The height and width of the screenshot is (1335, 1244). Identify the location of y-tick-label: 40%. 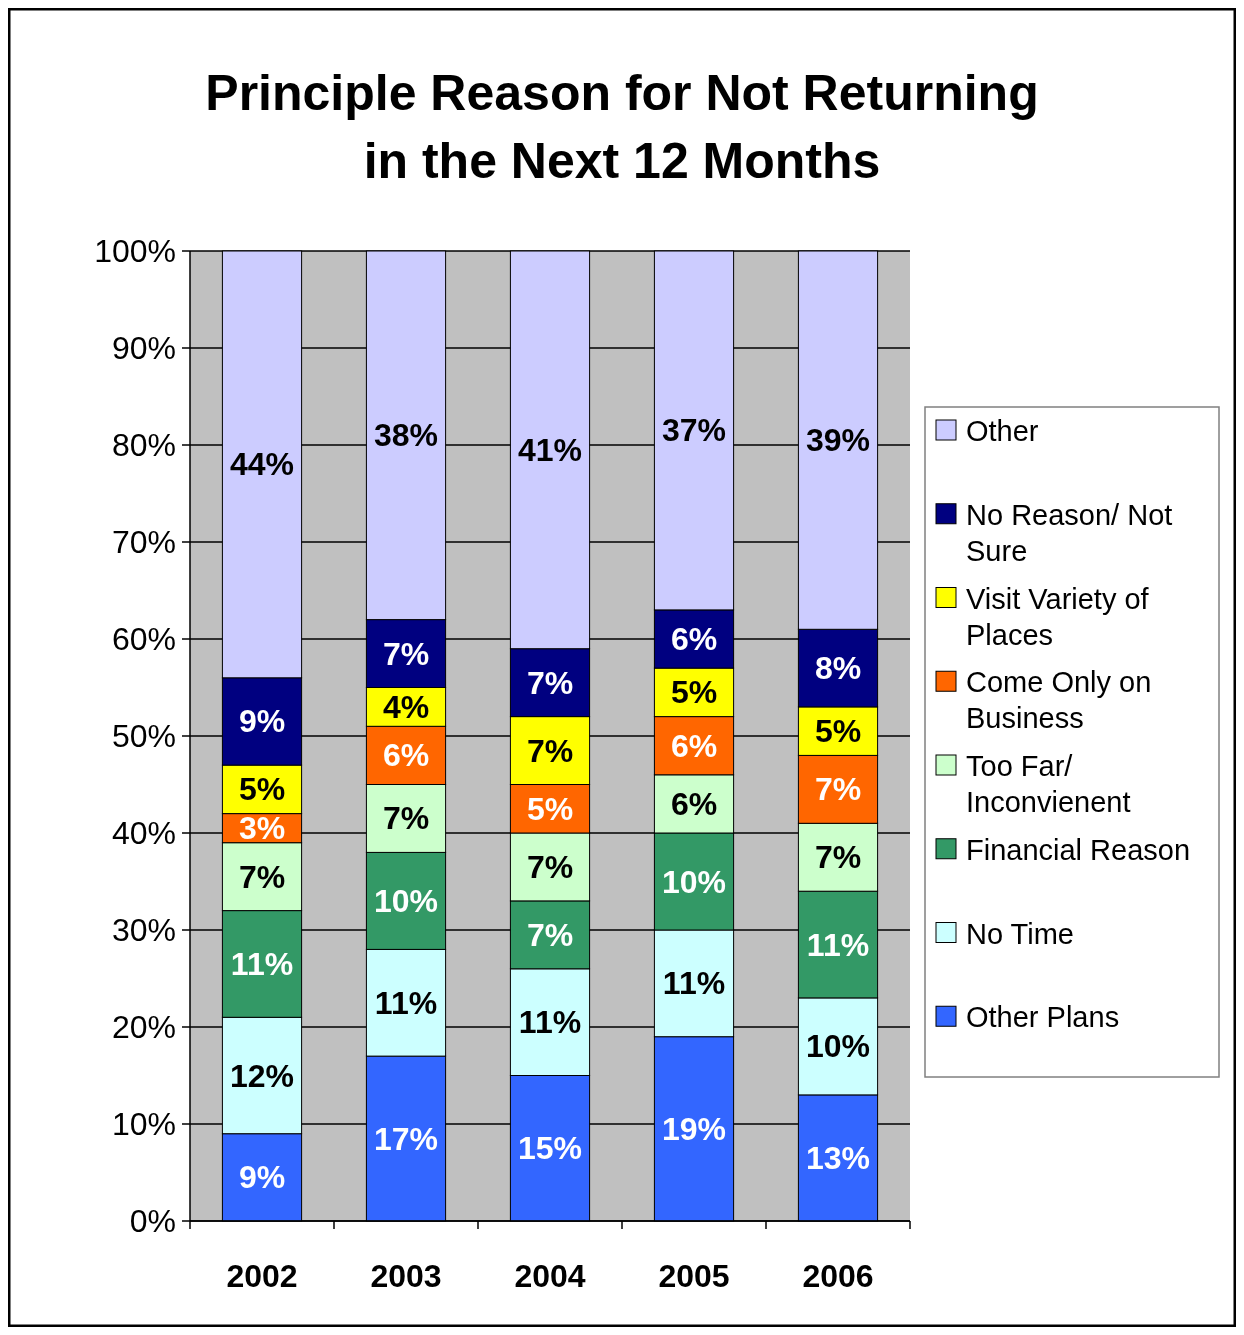
(143, 833).